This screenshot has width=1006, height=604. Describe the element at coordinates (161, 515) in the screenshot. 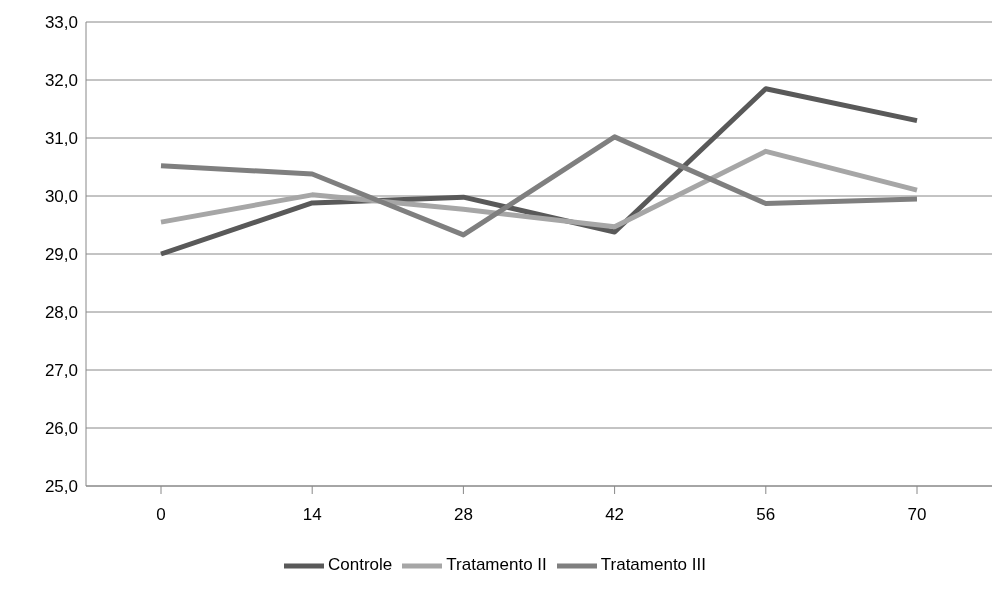

I see `x-tick-label: 0` at that location.